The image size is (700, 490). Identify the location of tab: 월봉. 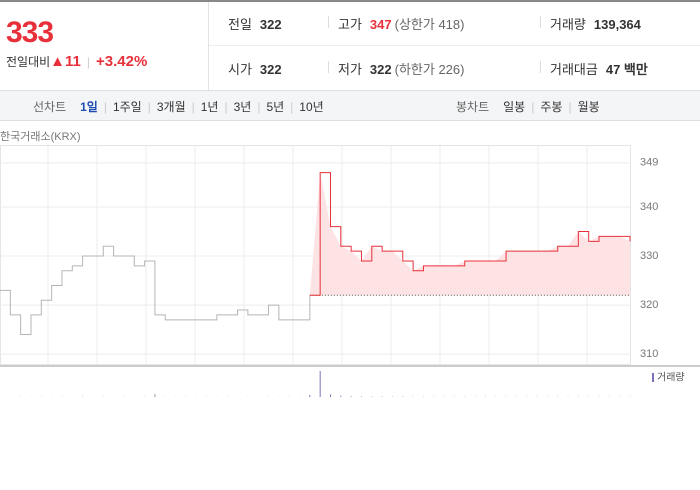
(588, 107).